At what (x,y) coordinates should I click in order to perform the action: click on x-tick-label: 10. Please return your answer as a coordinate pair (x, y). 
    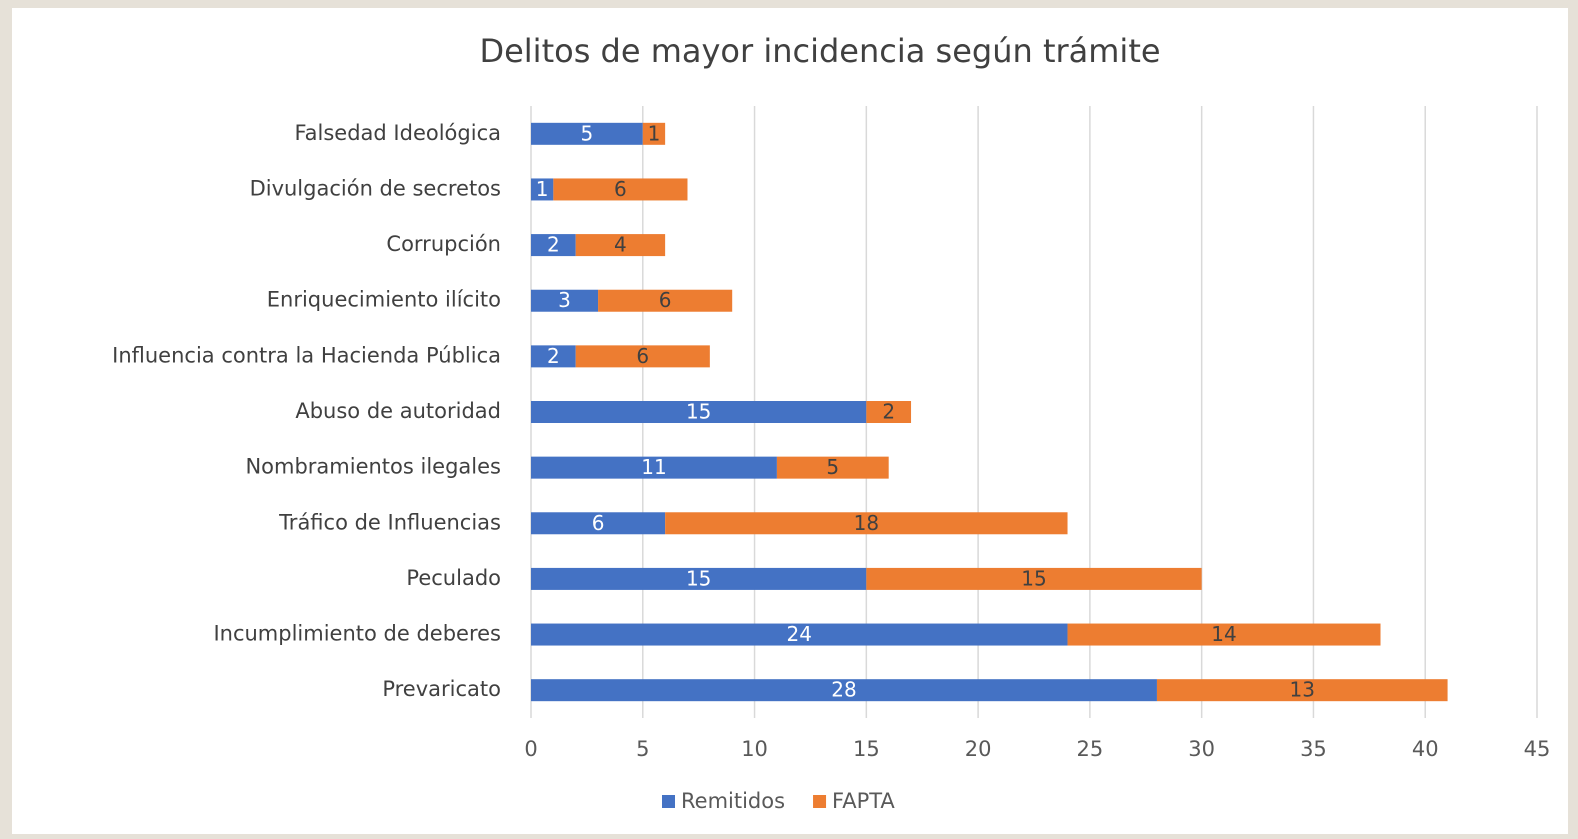
    Looking at the image, I should click on (754, 749).